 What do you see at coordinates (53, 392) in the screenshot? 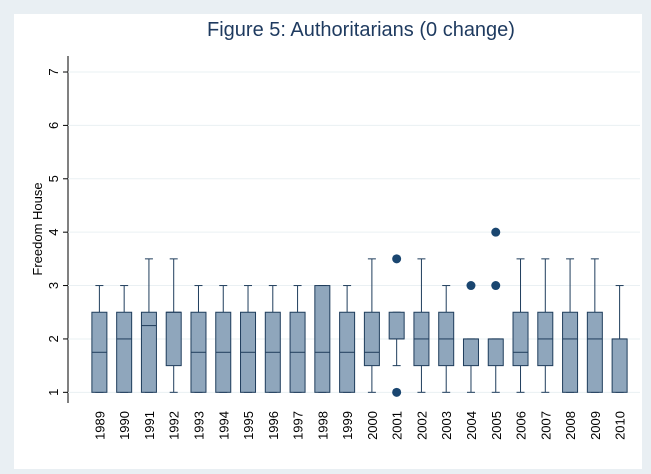
I see `y-tick-label: 1` at bounding box center [53, 392].